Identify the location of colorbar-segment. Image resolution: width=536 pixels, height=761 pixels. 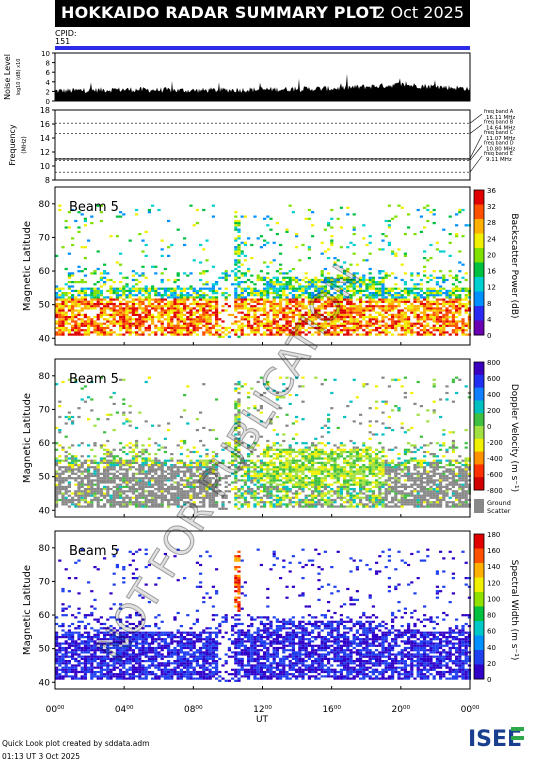
(479, 333).